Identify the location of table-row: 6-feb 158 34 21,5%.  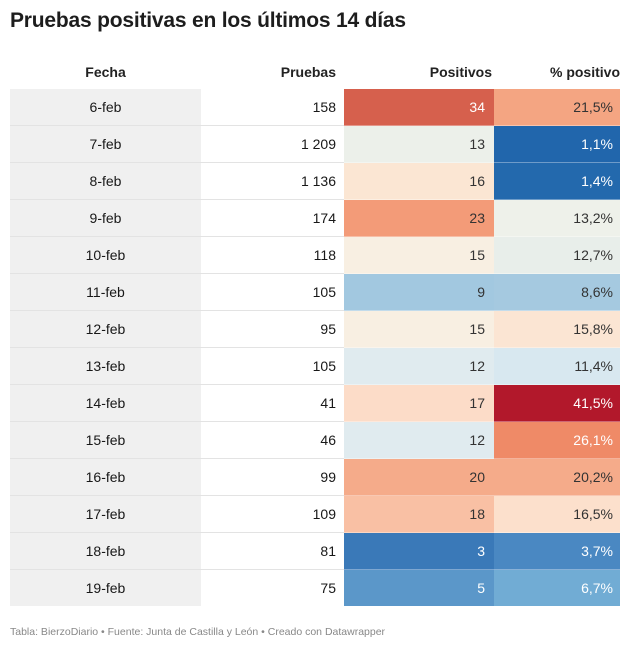
(315, 107).